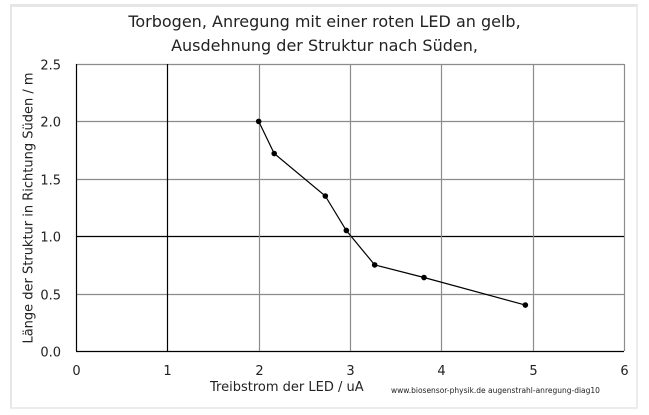 The width and height of the screenshot is (649, 415). I want to click on y-tick-label: 1.5, so click(50, 181).